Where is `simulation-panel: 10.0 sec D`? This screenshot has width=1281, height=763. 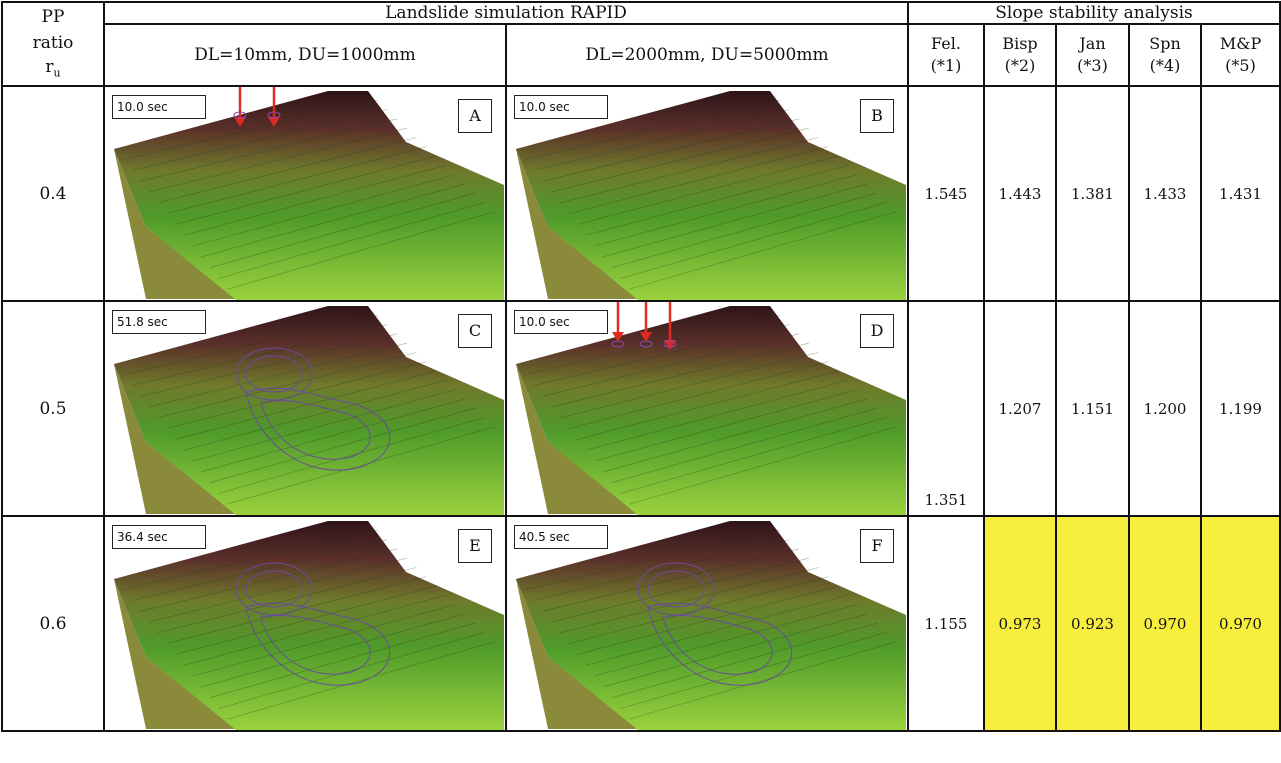
simulation-panel: 10.0 sec D is located at coordinates (707, 408).